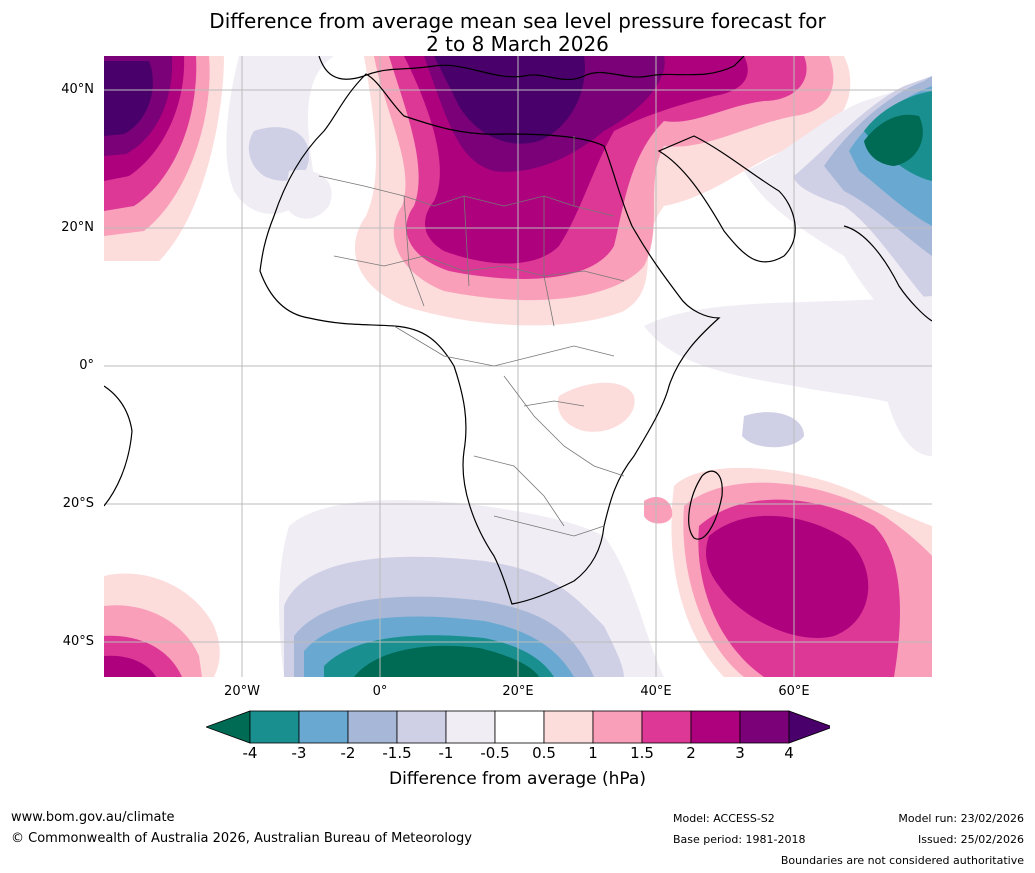 This screenshot has width=1035, height=873. Describe the element at coordinates (250, 753) in the screenshot. I see `colorbar-tick-label: -4` at that location.